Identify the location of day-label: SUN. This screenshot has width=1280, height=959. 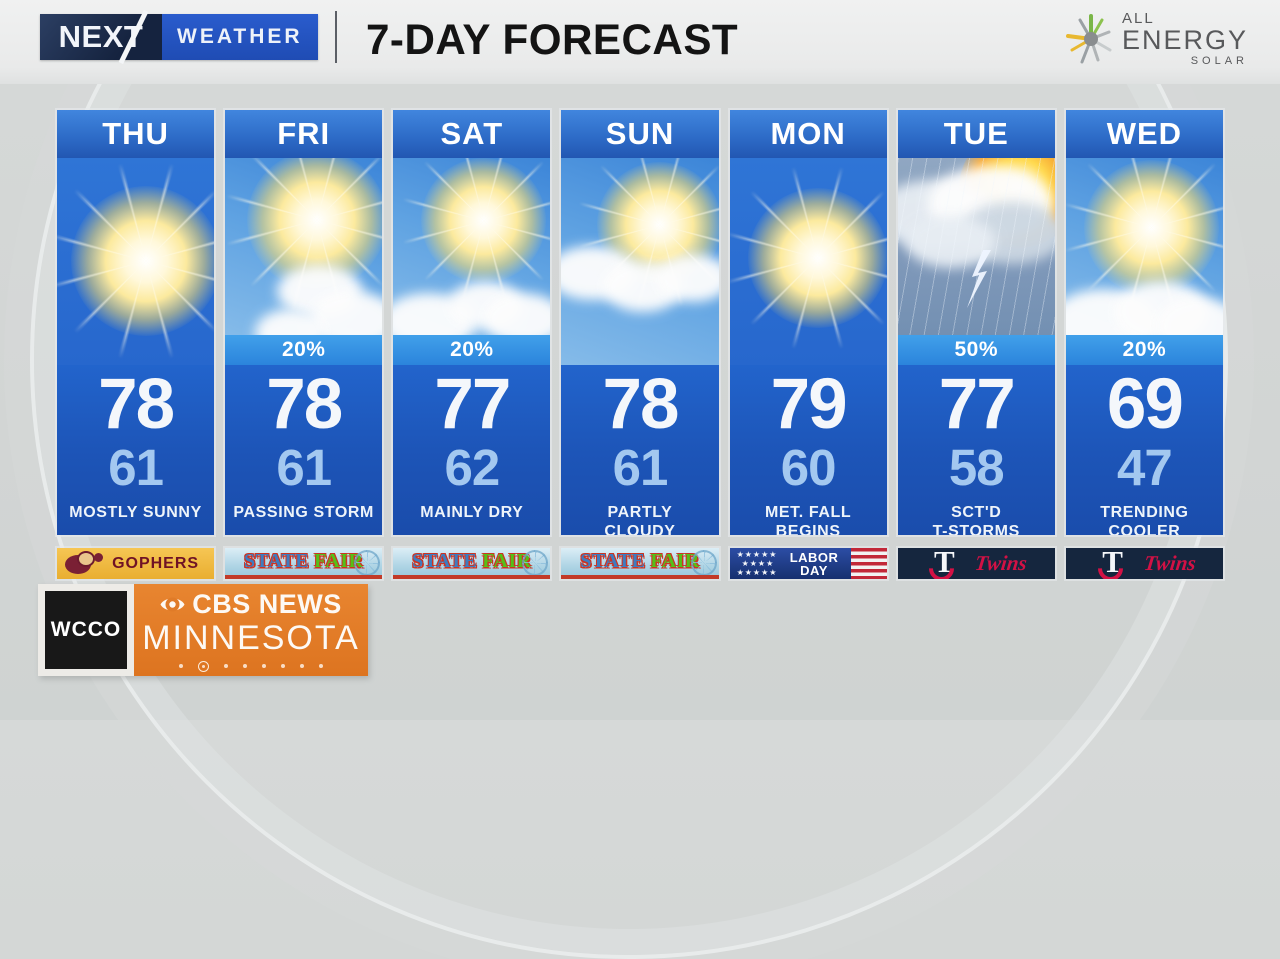
(640, 134).